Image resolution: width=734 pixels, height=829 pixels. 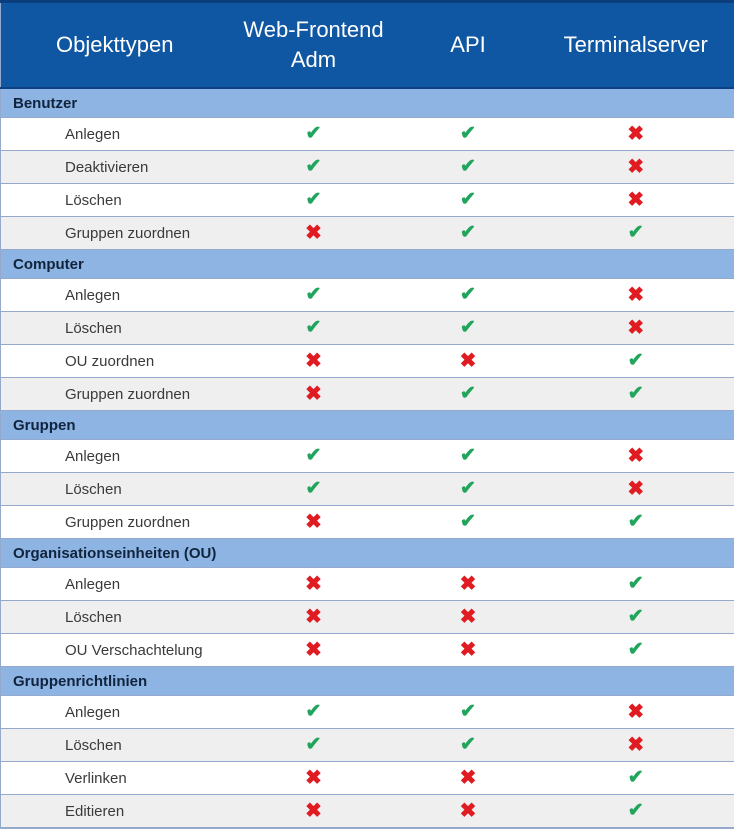 I want to click on column-header-label: Objekttypen, so click(x=114, y=45).